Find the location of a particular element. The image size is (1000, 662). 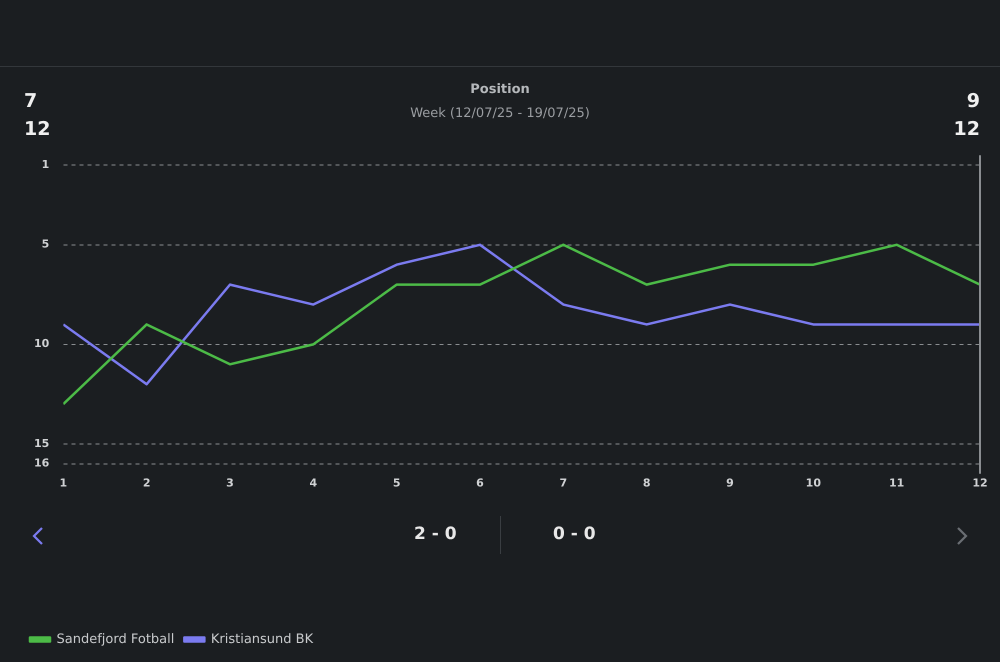

x-tick-label: 5 is located at coordinates (396, 483).